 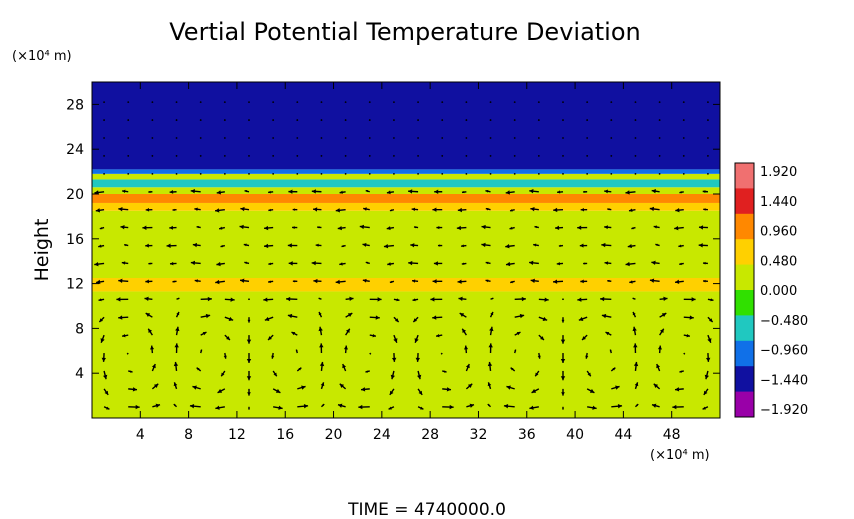 I want to click on x-unit-label: (×10⁴ m), so click(x=680, y=455).